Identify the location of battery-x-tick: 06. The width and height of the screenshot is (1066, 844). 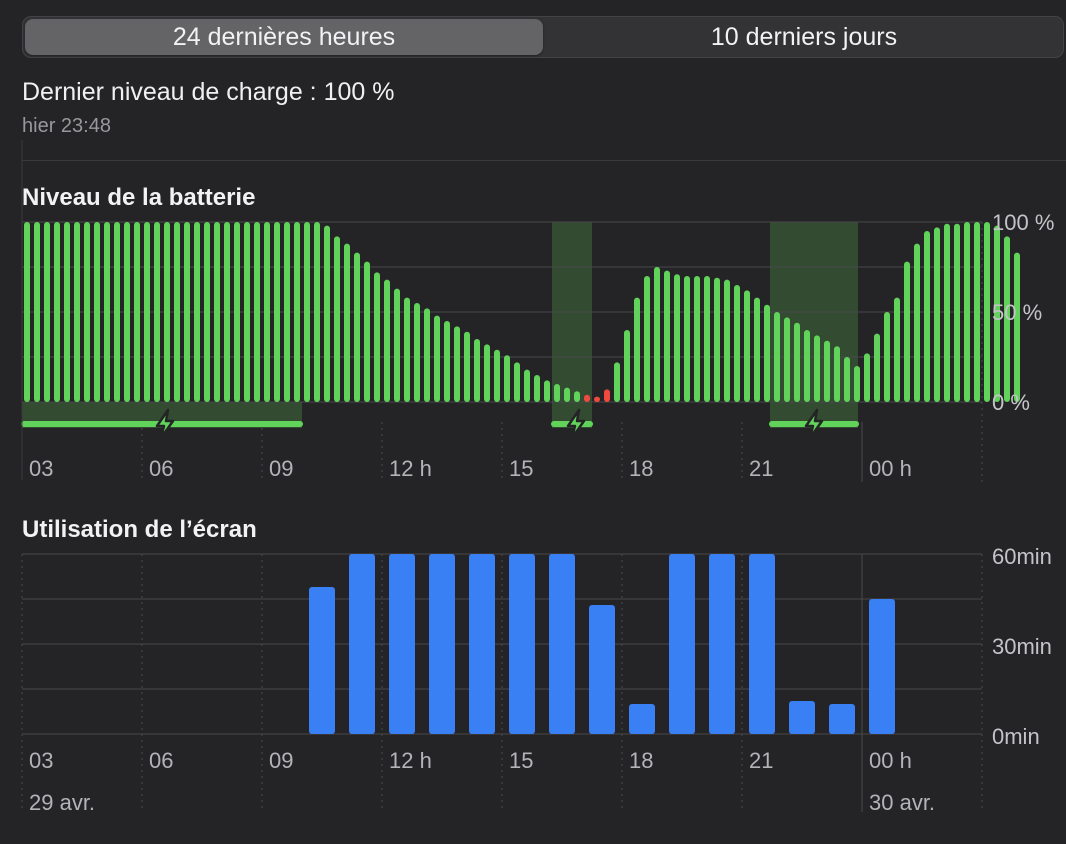
(161, 468).